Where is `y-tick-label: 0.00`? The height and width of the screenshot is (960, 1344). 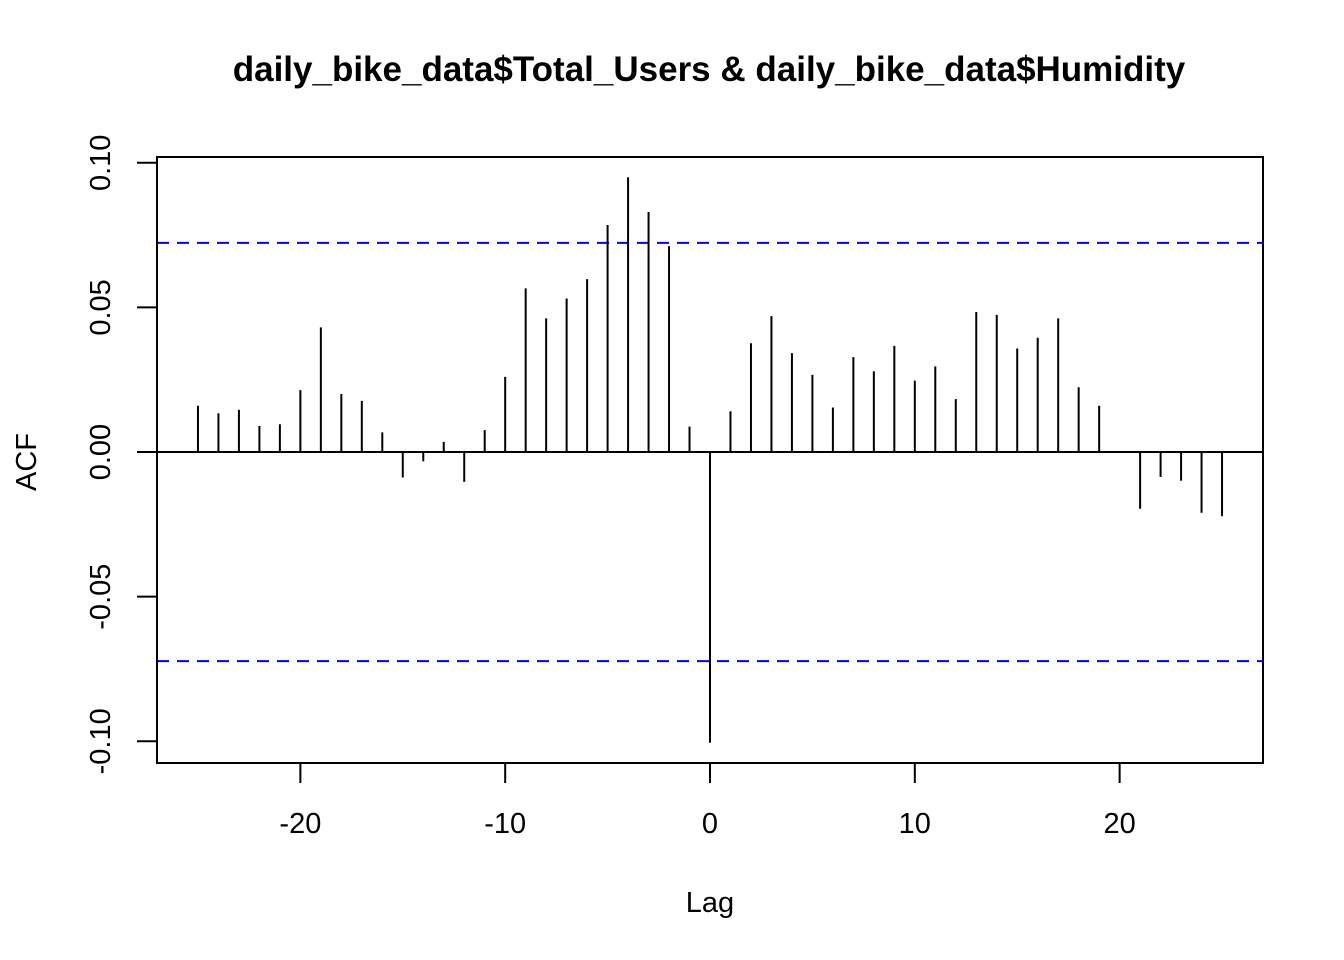
y-tick-label: 0.00 is located at coordinates (101, 452).